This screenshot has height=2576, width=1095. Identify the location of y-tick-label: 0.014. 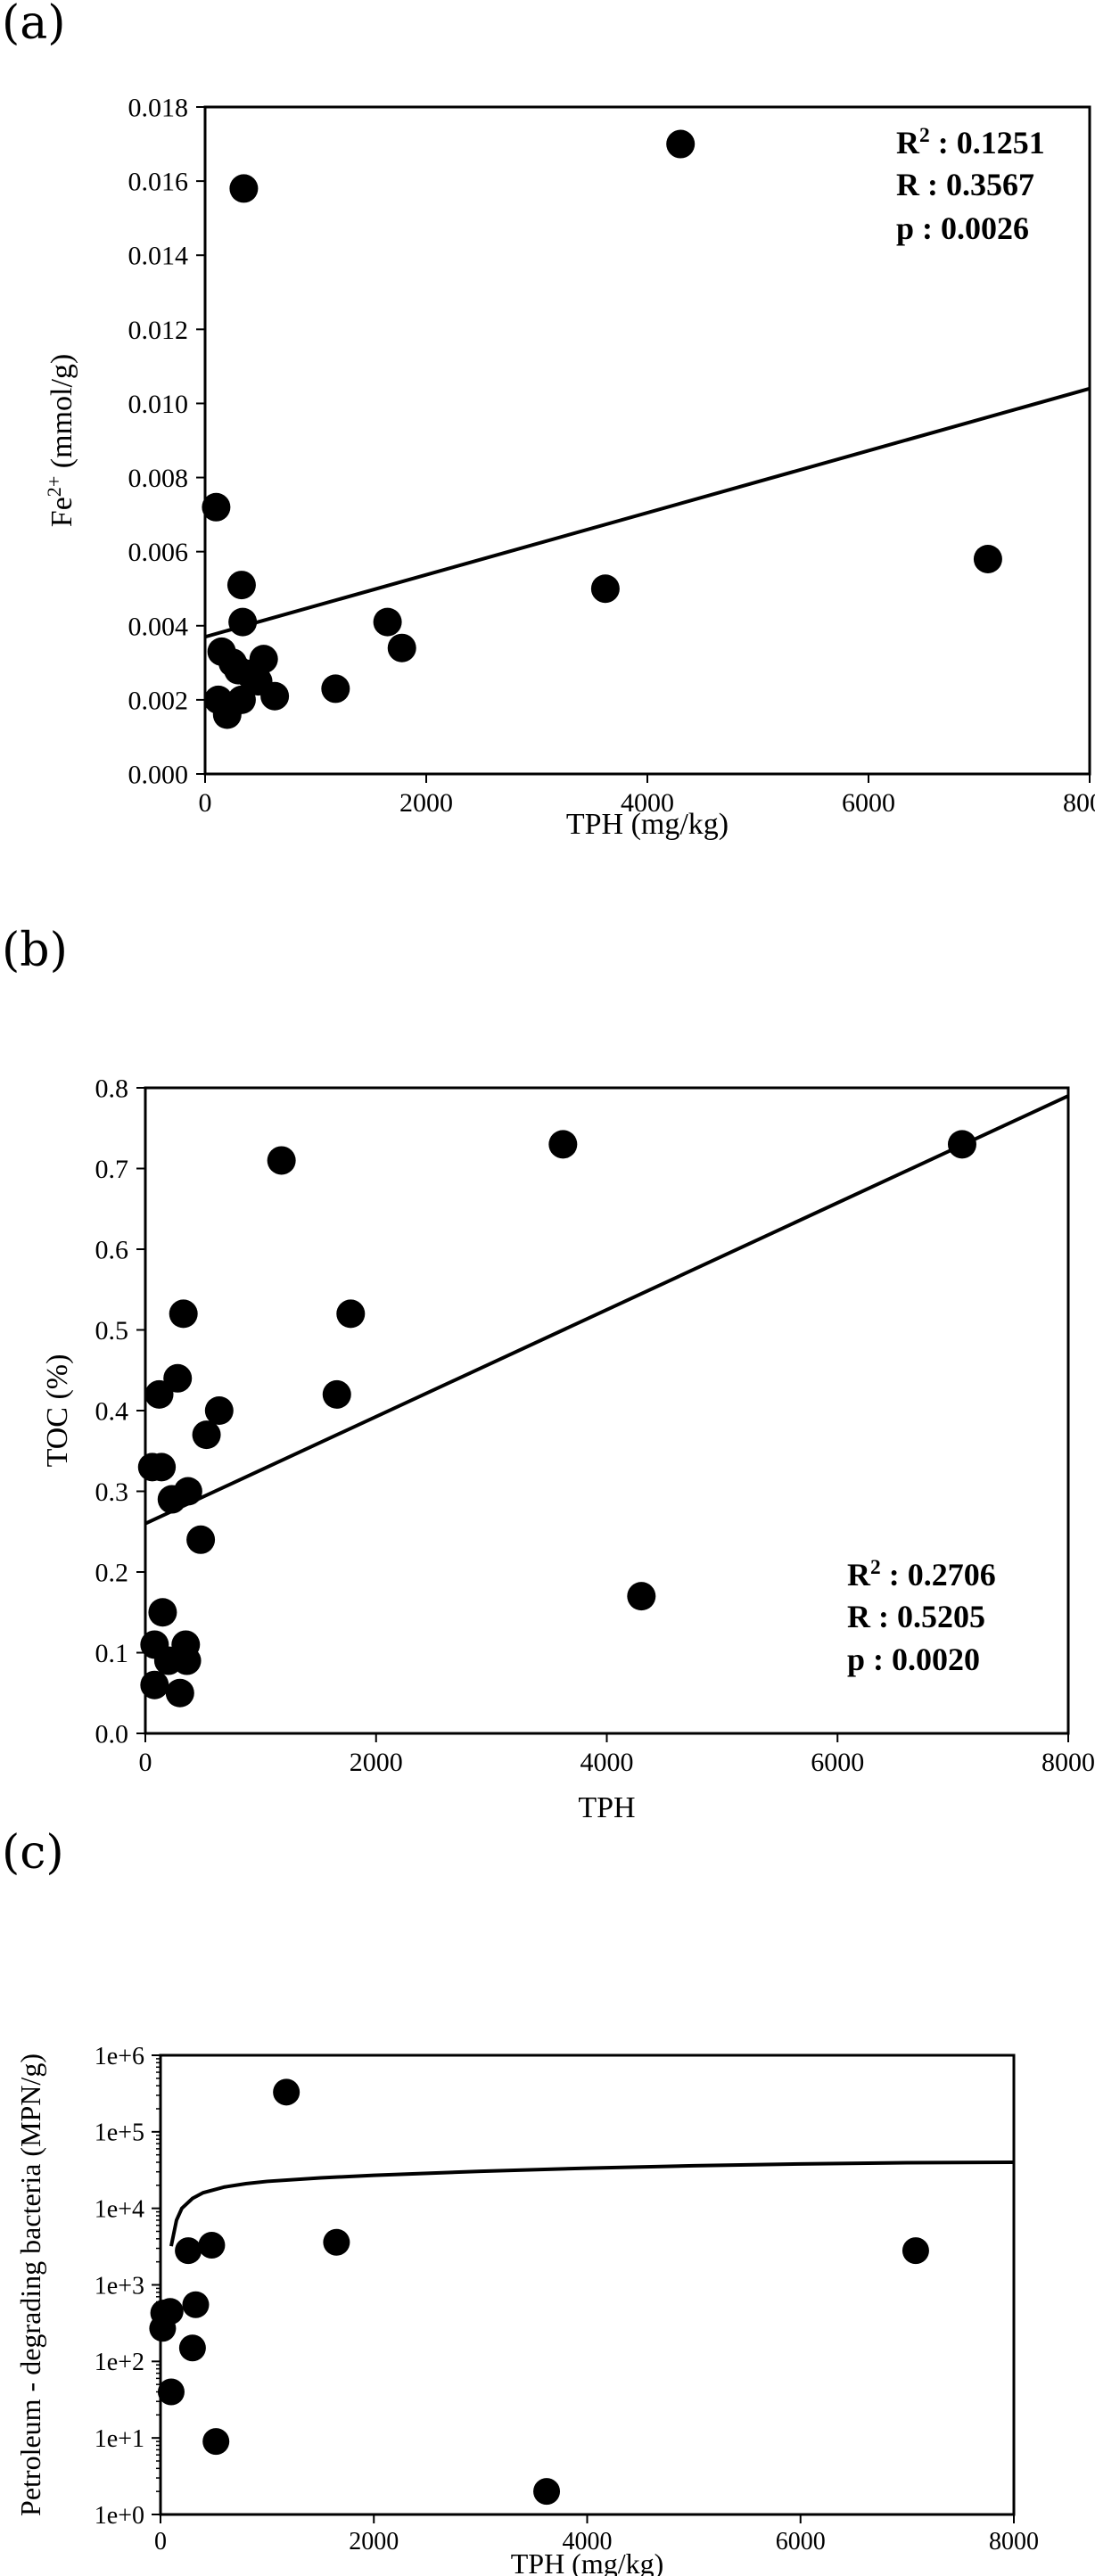
(158, 256).